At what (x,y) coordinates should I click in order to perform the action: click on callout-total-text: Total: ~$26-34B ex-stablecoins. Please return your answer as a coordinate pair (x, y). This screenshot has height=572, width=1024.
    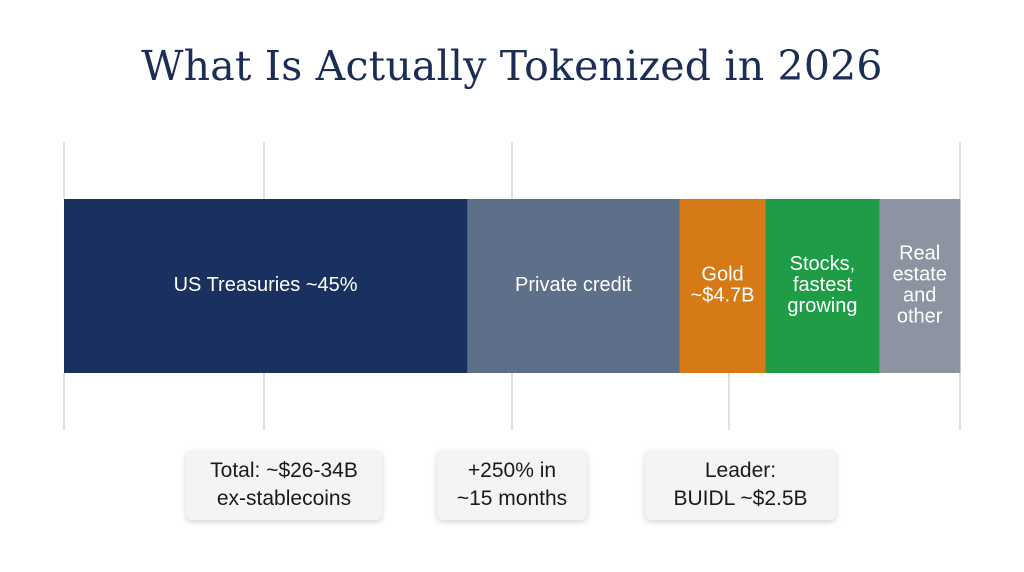
    Looking at the image, I should click on (284, 484).